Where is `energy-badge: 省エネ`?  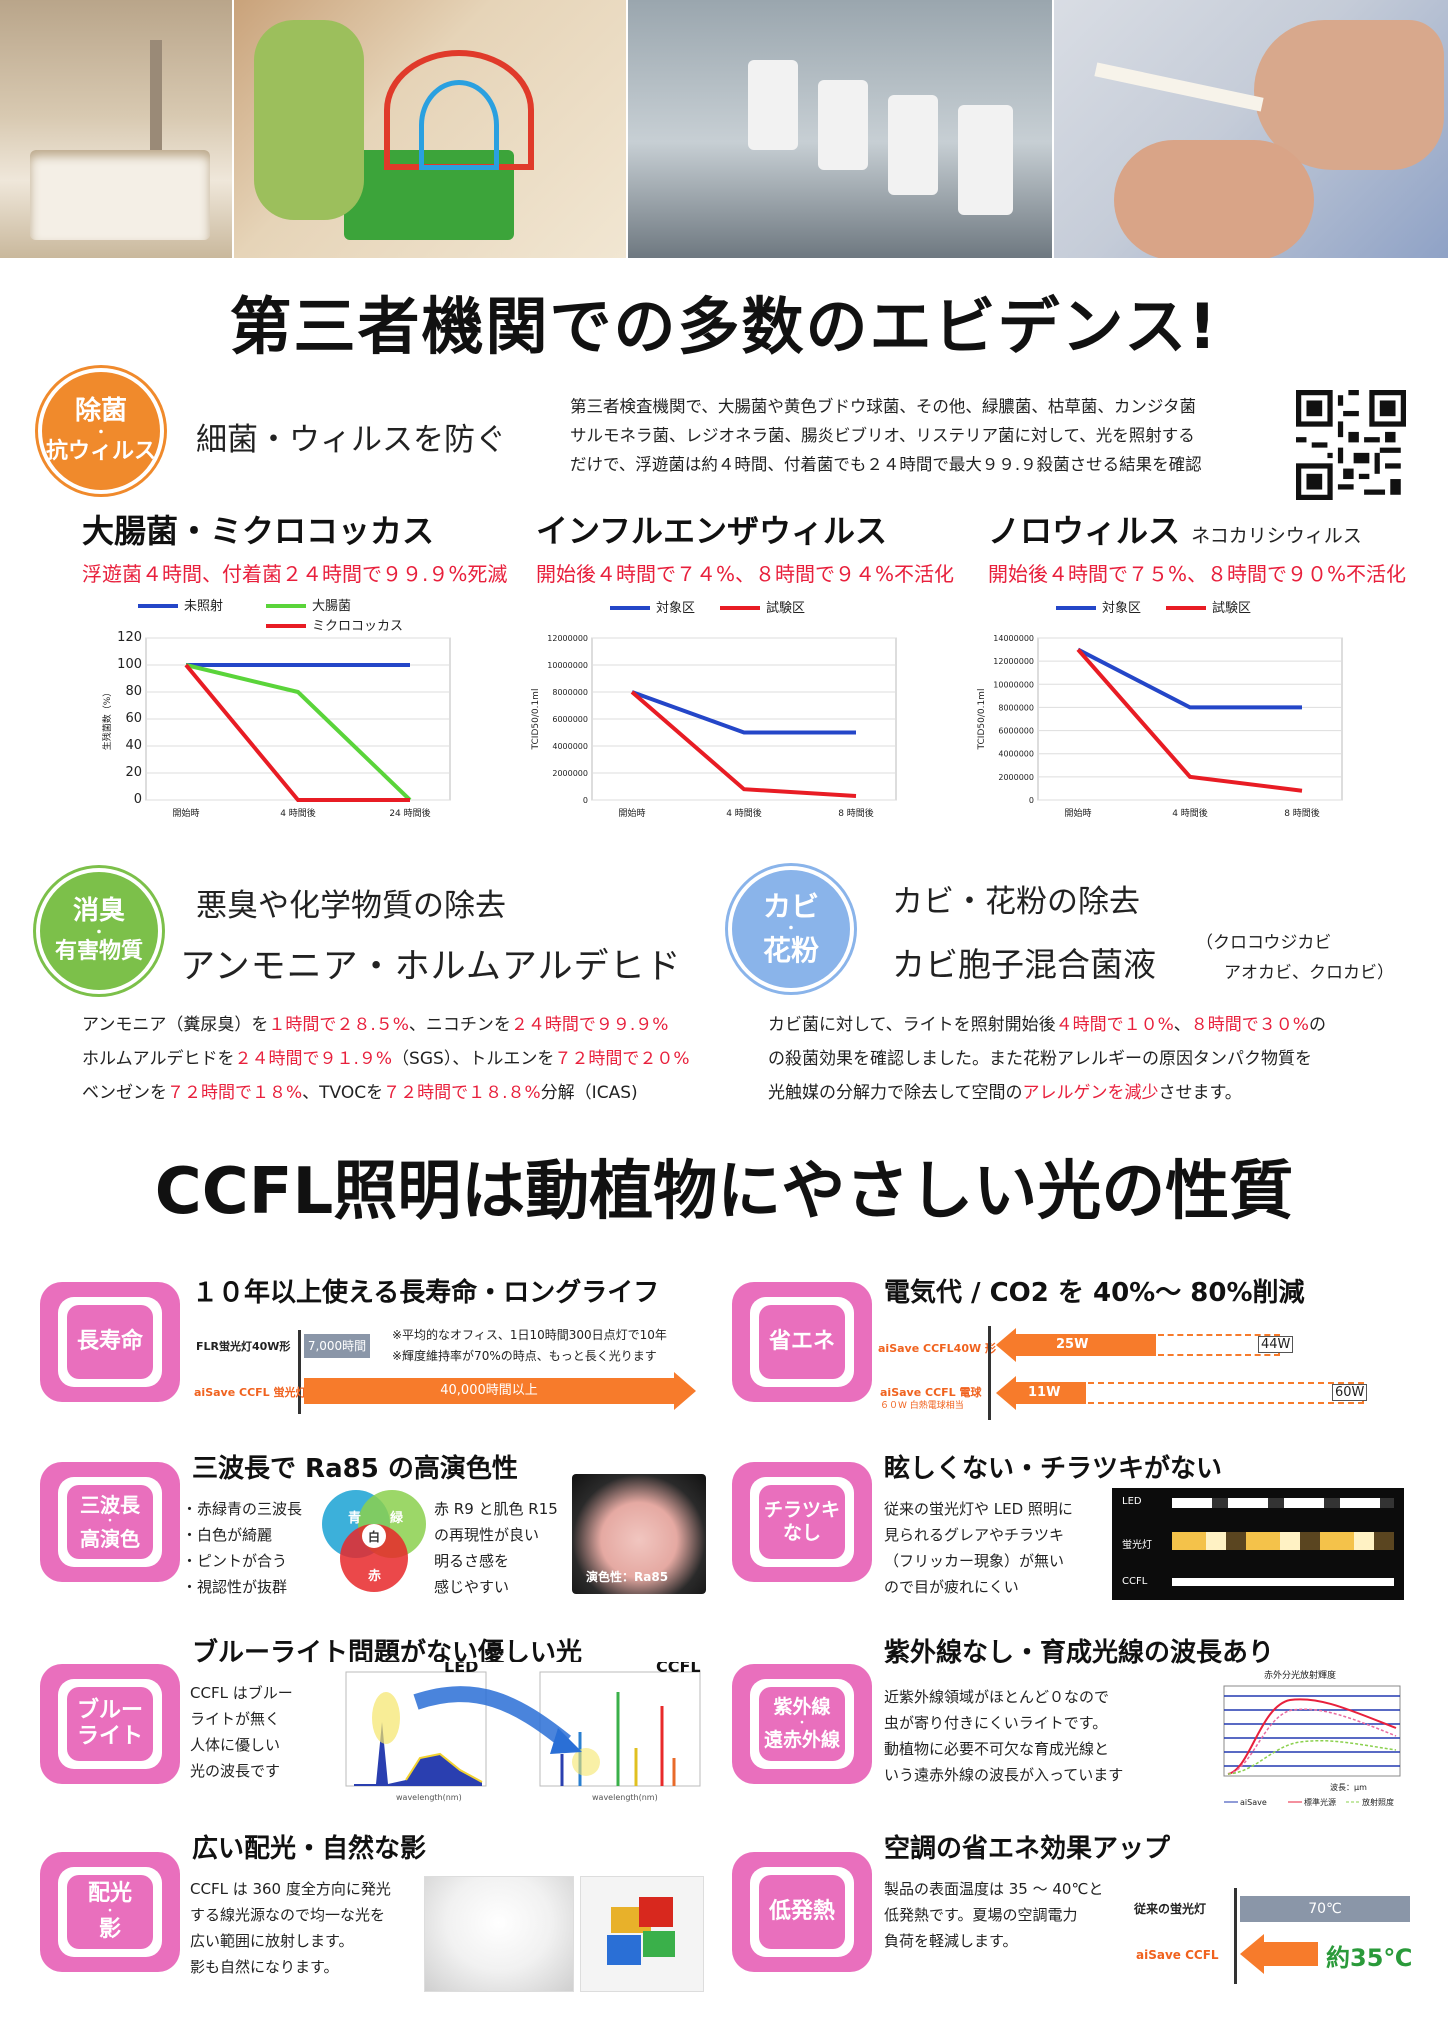 energy-badge: 省エネ is located at coordinates (802, 1342).